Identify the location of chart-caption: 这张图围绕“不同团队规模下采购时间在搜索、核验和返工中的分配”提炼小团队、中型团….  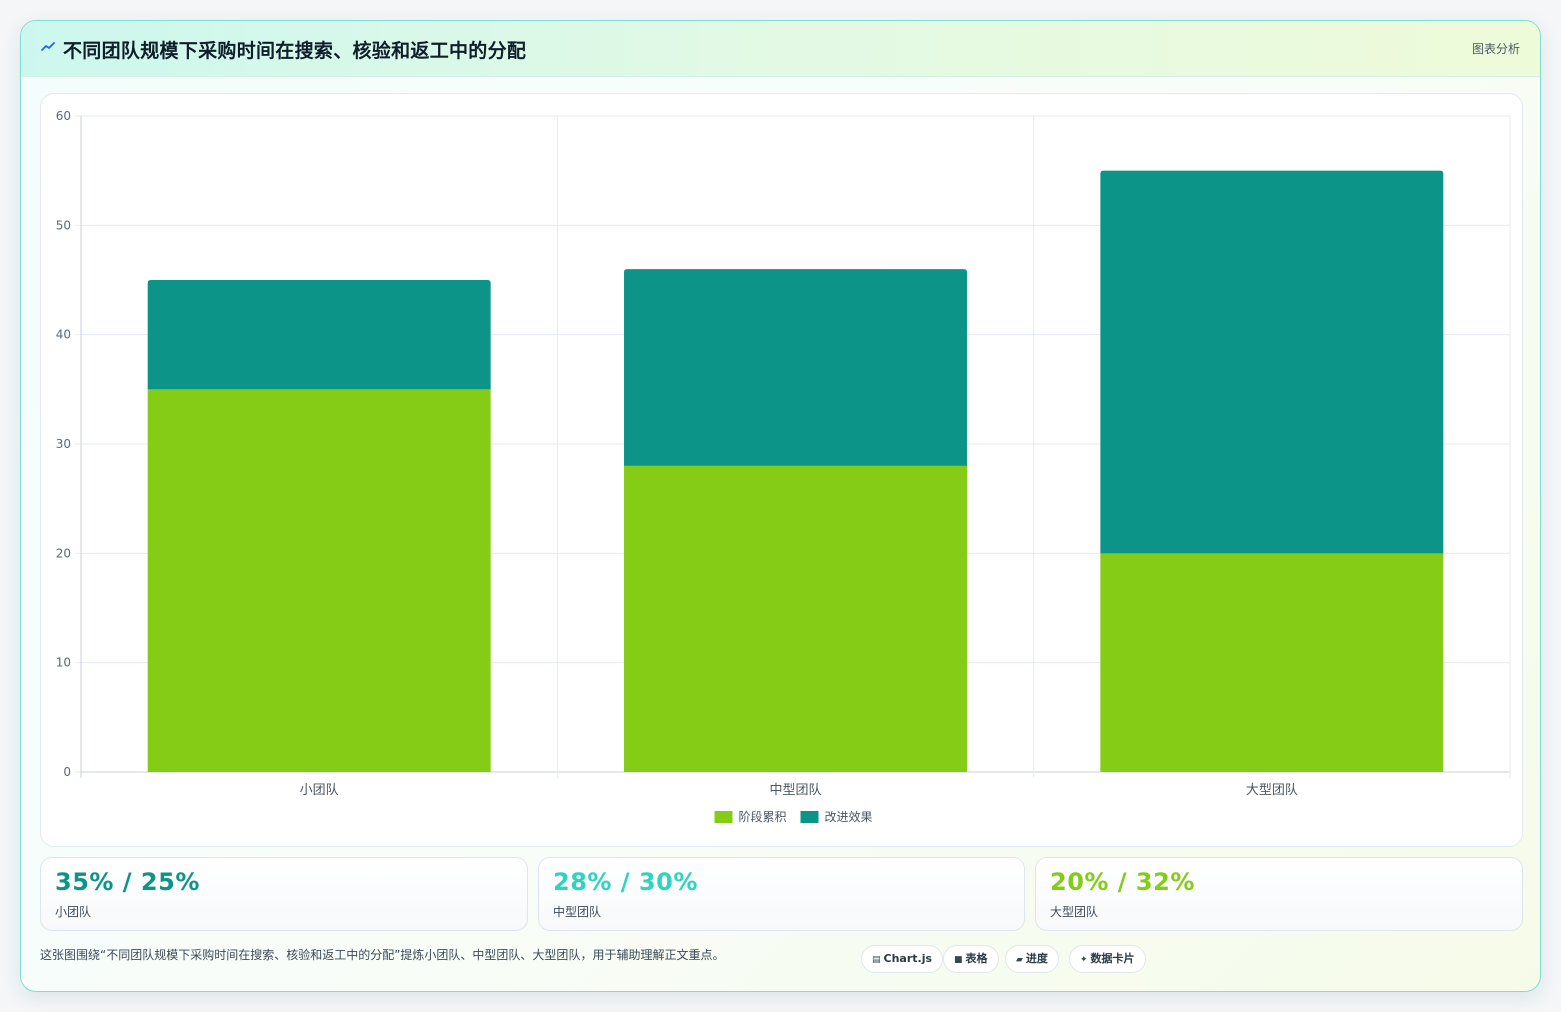
(382, 955).